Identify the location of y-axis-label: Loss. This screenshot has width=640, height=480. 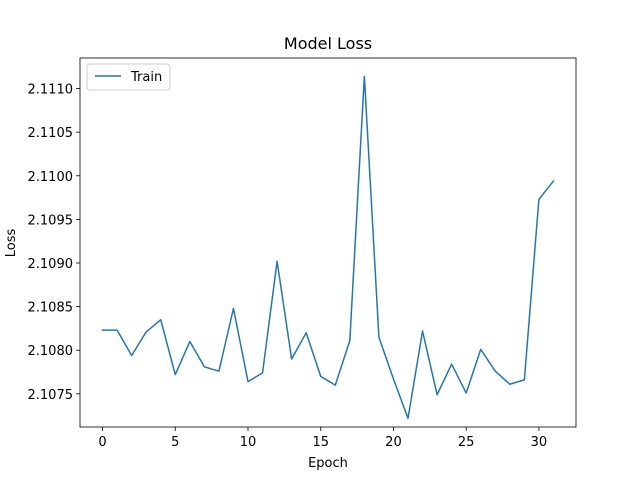
(11, 243).